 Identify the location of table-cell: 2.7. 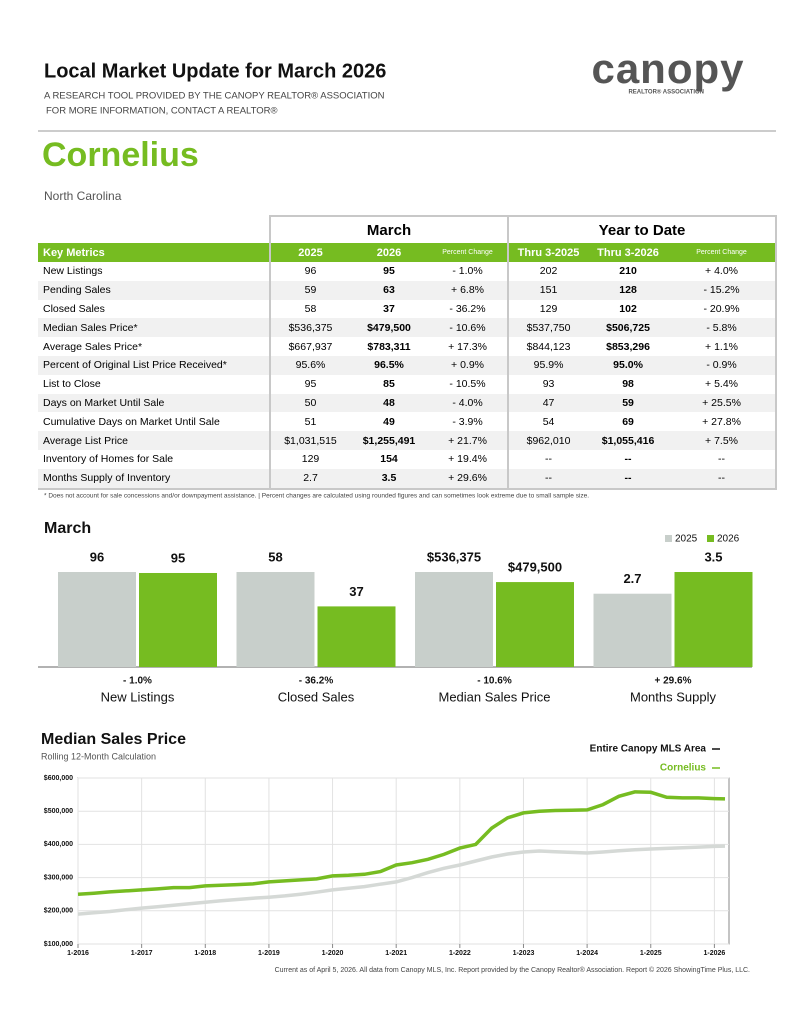
(309, 479).